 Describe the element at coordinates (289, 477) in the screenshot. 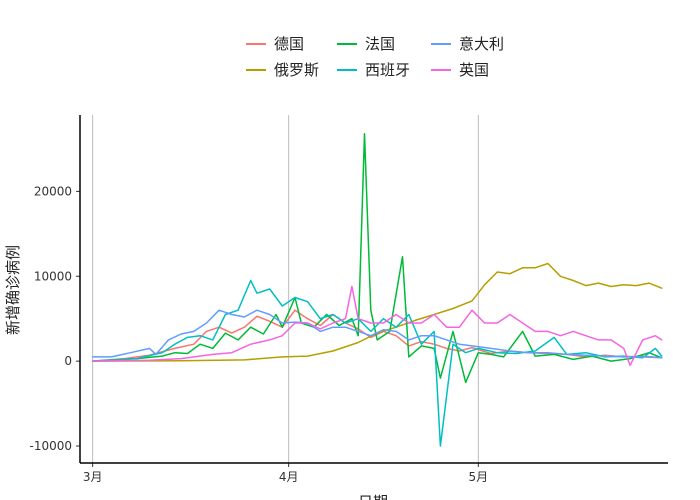

I see `x-tick-label: 4月` at that location.